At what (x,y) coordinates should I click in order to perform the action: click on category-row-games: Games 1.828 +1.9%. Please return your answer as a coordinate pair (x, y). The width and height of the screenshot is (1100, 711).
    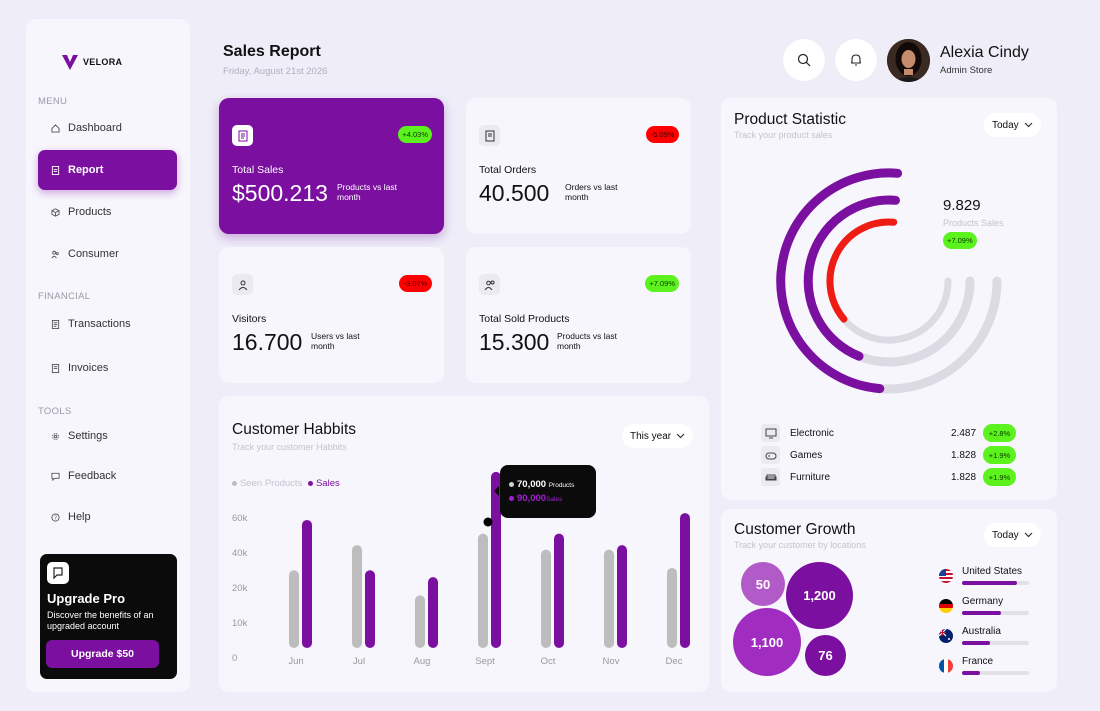
    Looking at the image, I should click on (909, 455).